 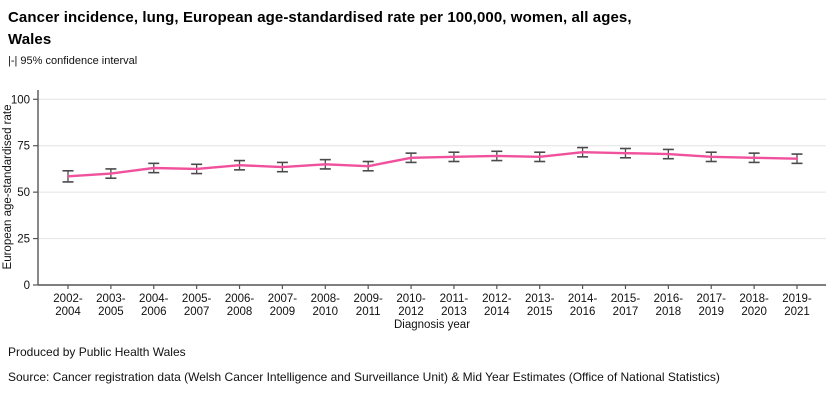 I want to click on svg-text: 2018-2020, so click(x=754, y=305).